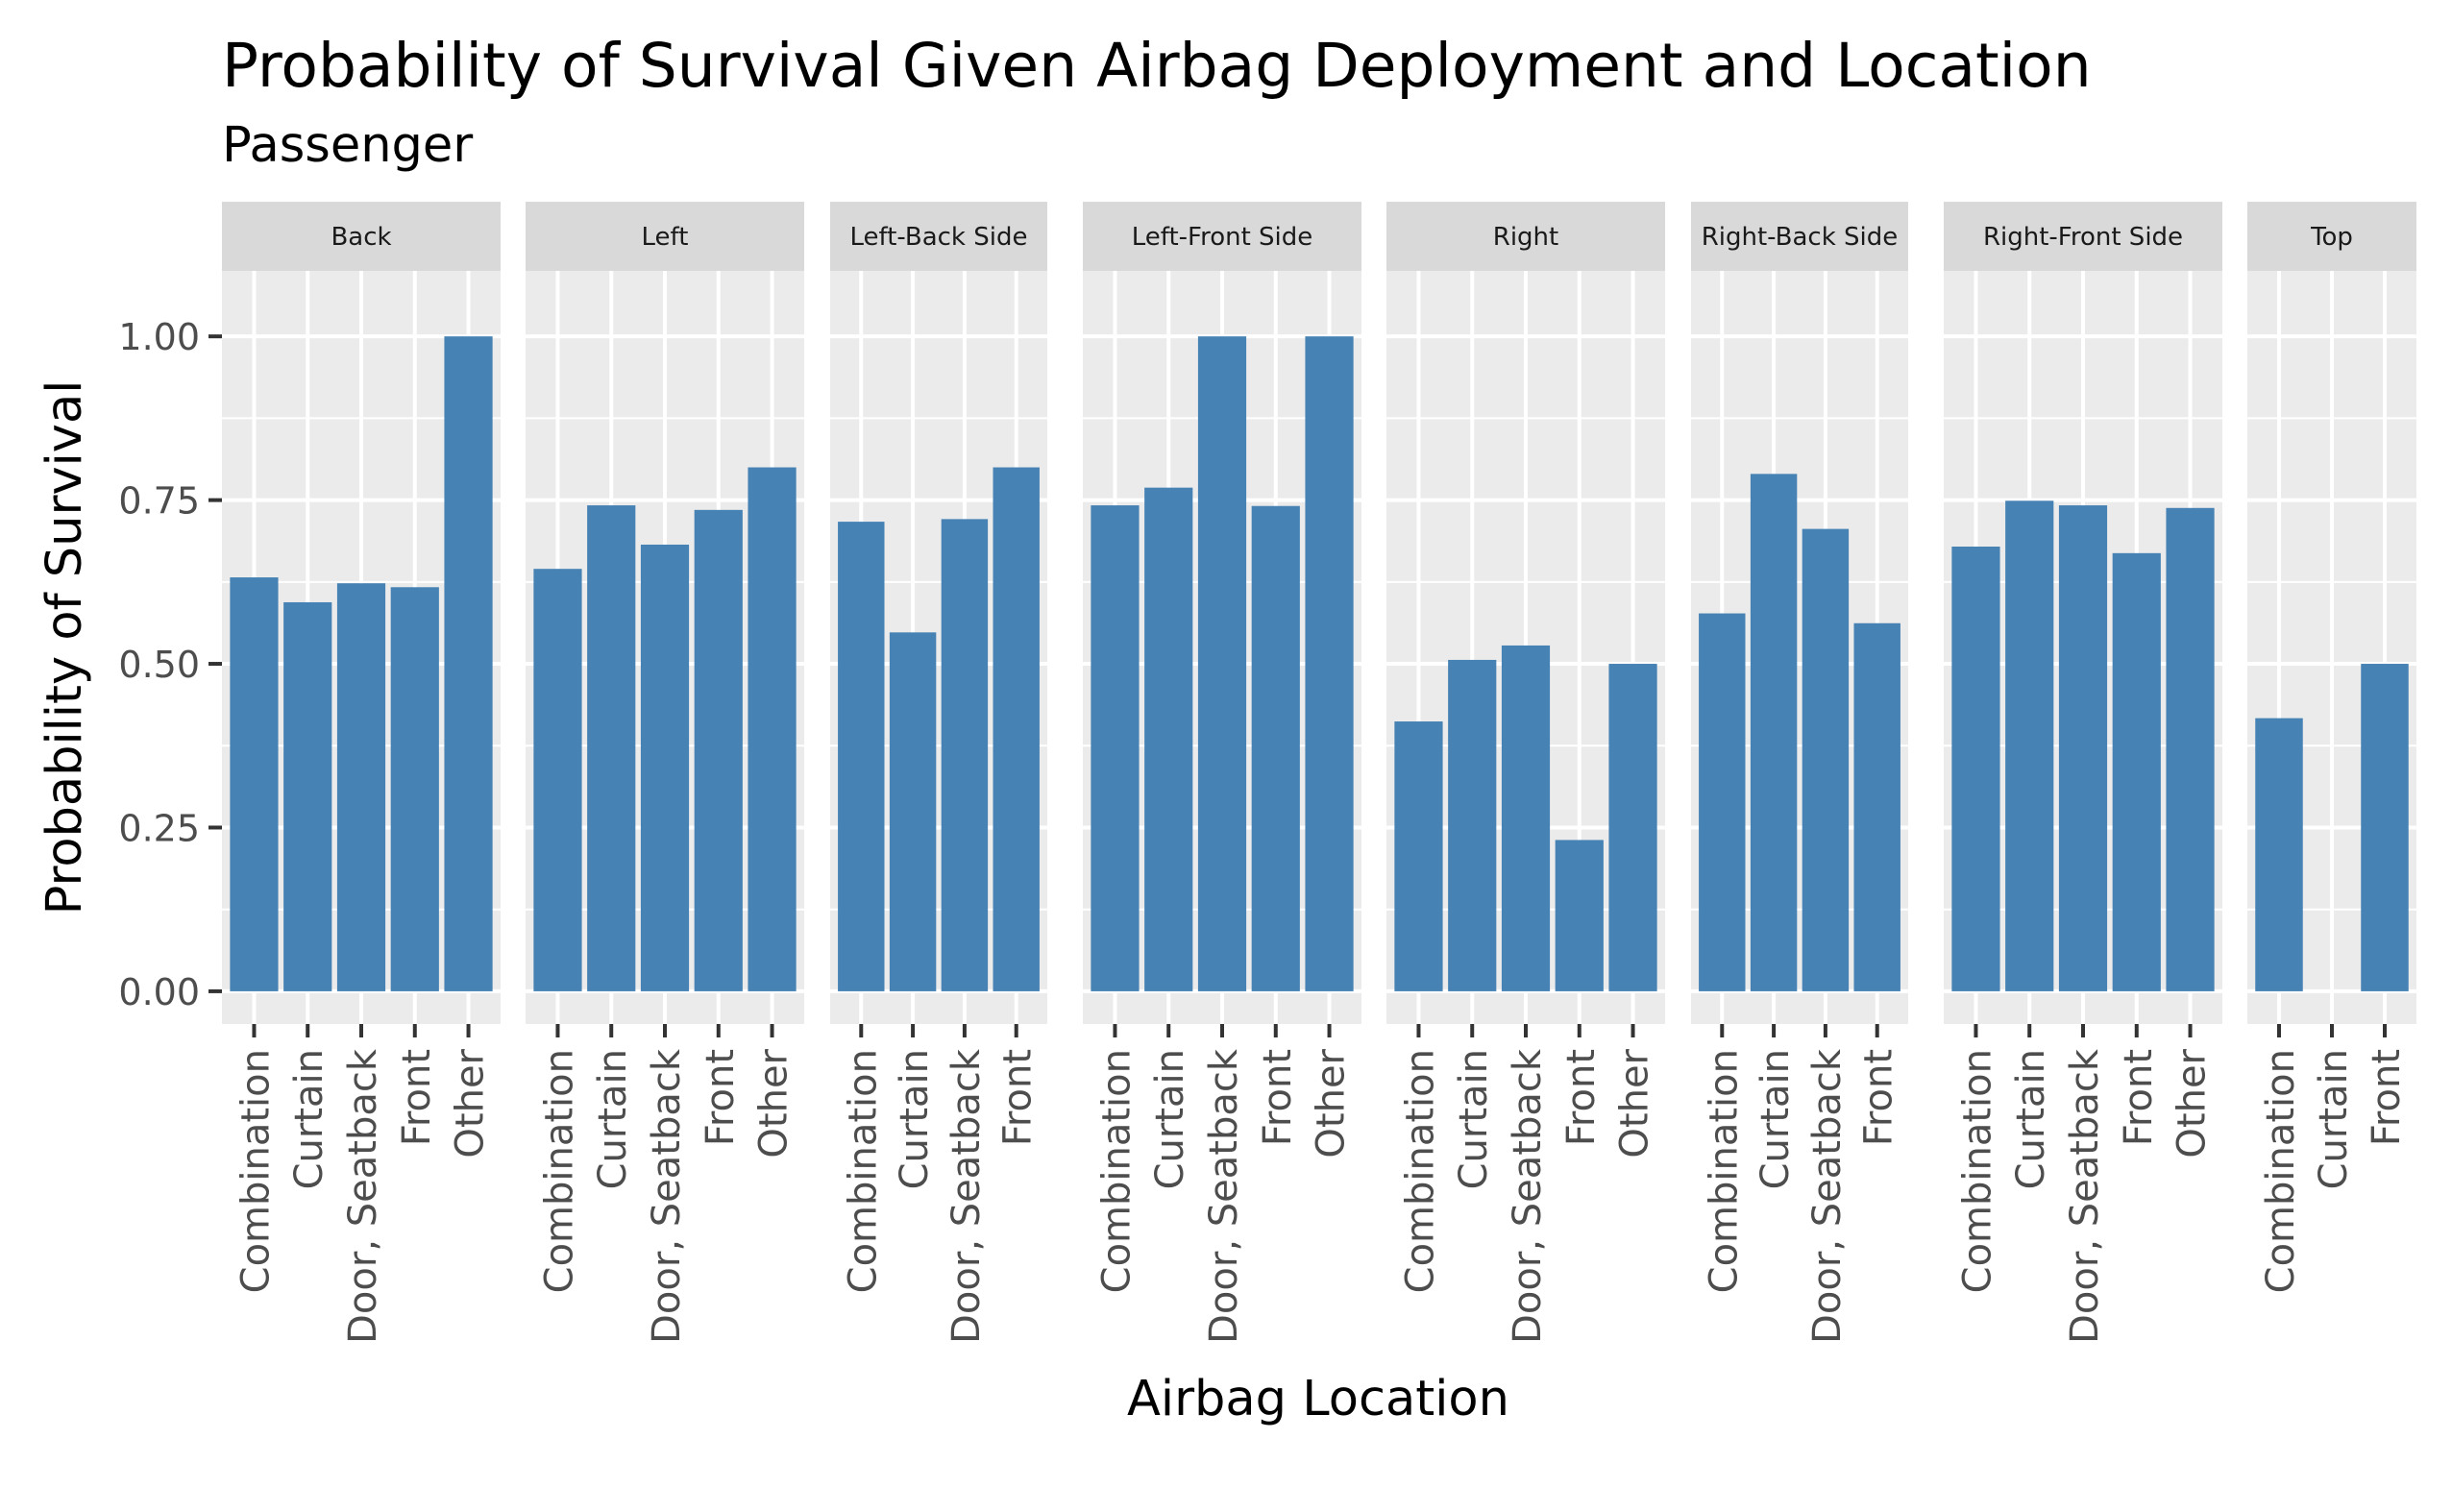 This screenshot has height=1512, width=2452. Describe the element at coordinates (159, 828) in the screenshot. I see `y-tick-label: 0.25` at that location.